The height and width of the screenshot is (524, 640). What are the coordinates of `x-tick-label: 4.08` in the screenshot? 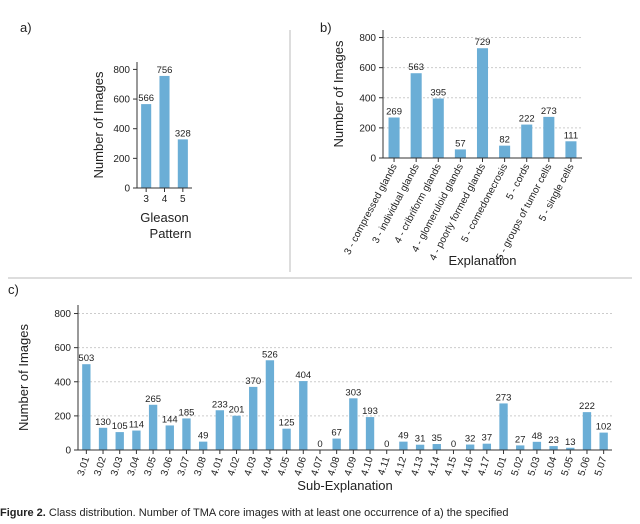 It's located at (334, 466).